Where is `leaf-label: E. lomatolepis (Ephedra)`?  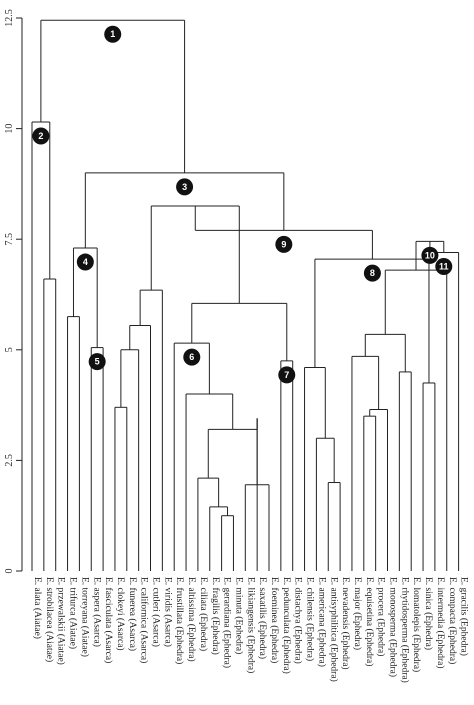
leaf-label: E. lomatolepis (Ephedra) is located at coordinates (416, 624).